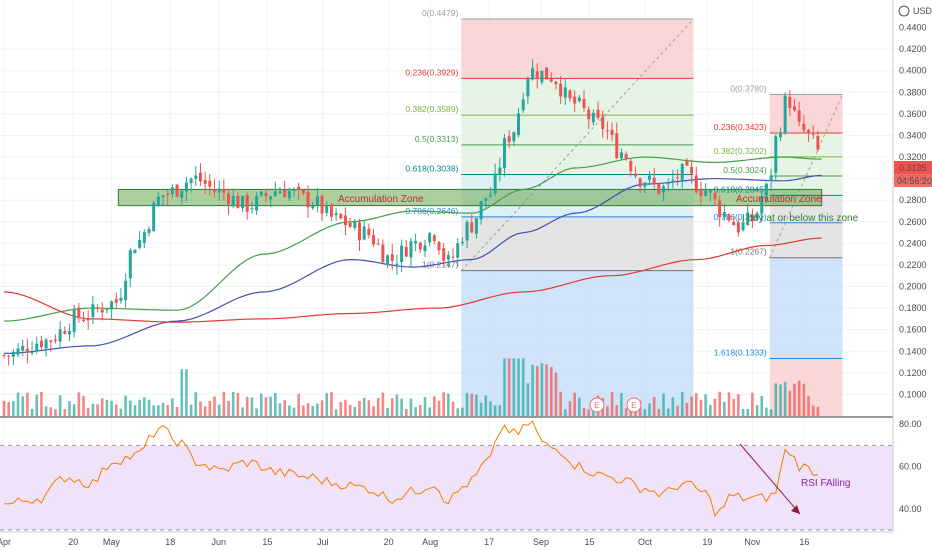  I want to click on price-tick-label: 0.2000, so click(913, 287).